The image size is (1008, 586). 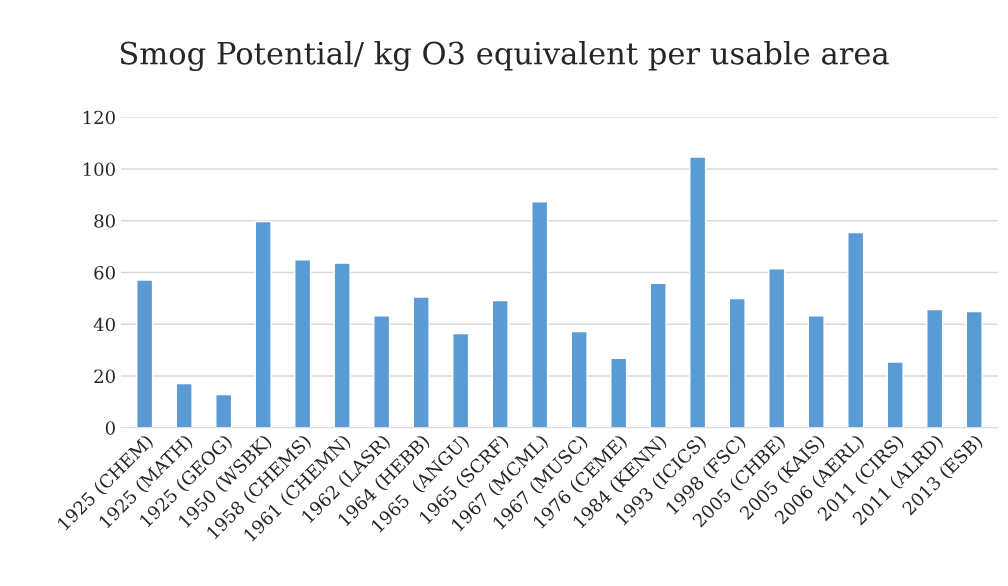 I want to click on y-tick-label: 20, so click(x=104, y=376).